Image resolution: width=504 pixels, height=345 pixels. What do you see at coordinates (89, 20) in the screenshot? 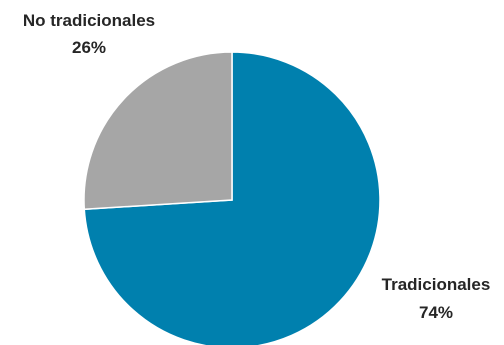
I see `slice-label-name-no-tradicionales: No tradicionales` at bounding box center [89, 20].